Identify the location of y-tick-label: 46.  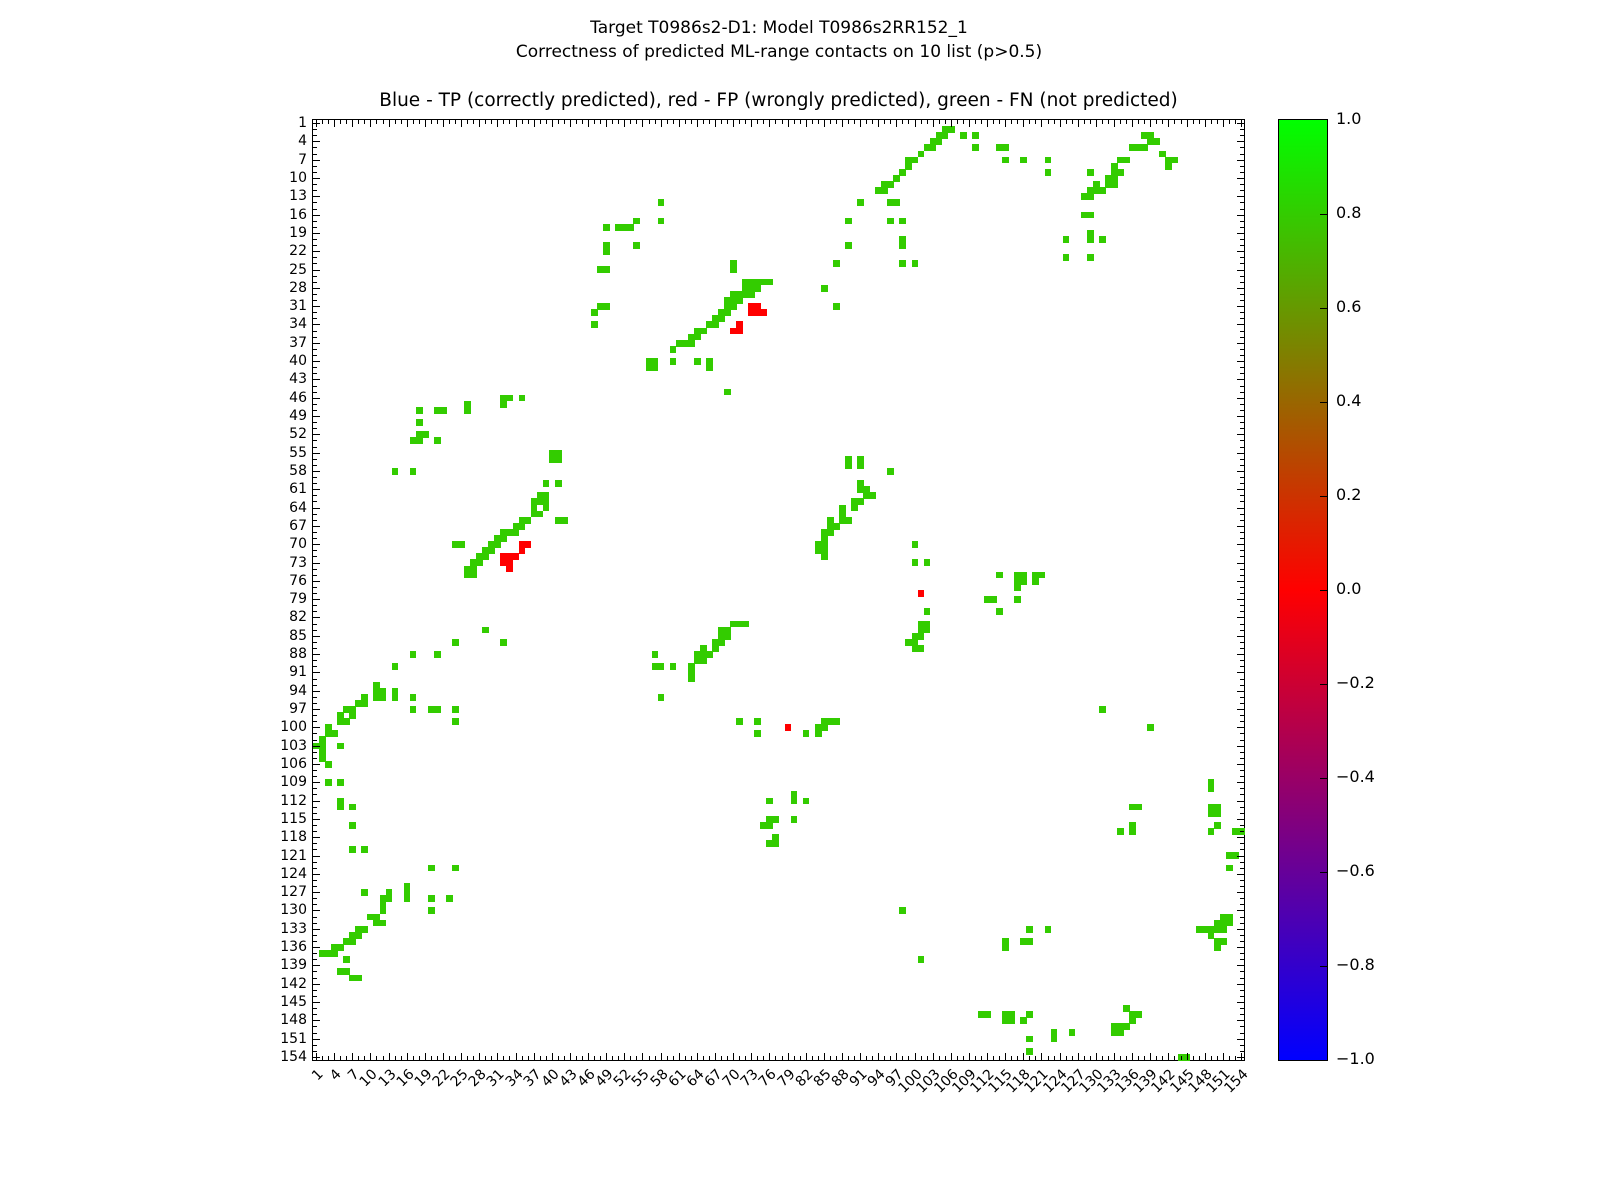
(298, 397).